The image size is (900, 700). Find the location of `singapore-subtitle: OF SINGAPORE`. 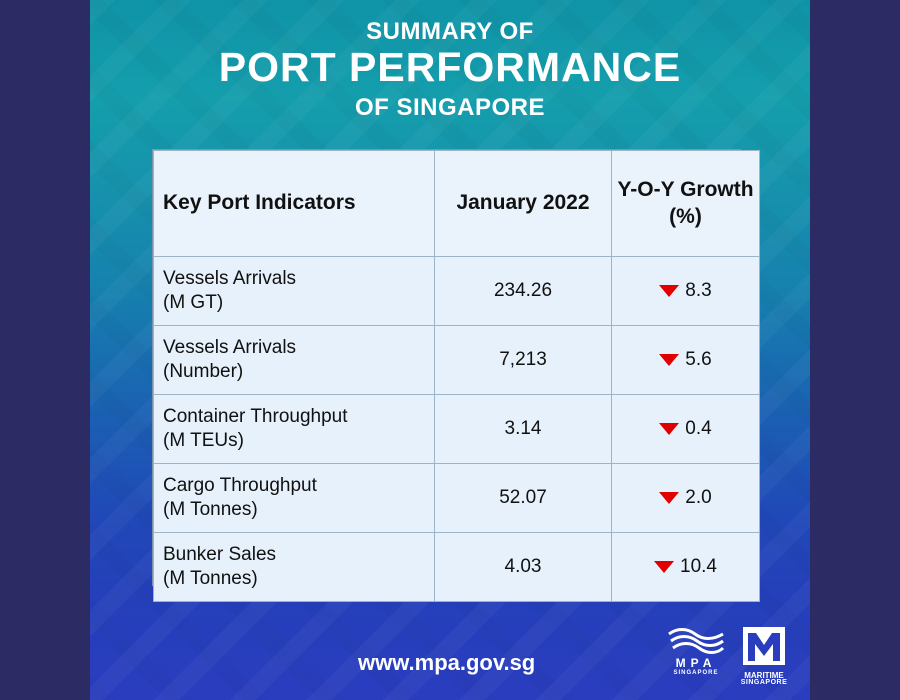

singapore-subtitle: OF SINGAPORE is located at coordinates (450, 107).